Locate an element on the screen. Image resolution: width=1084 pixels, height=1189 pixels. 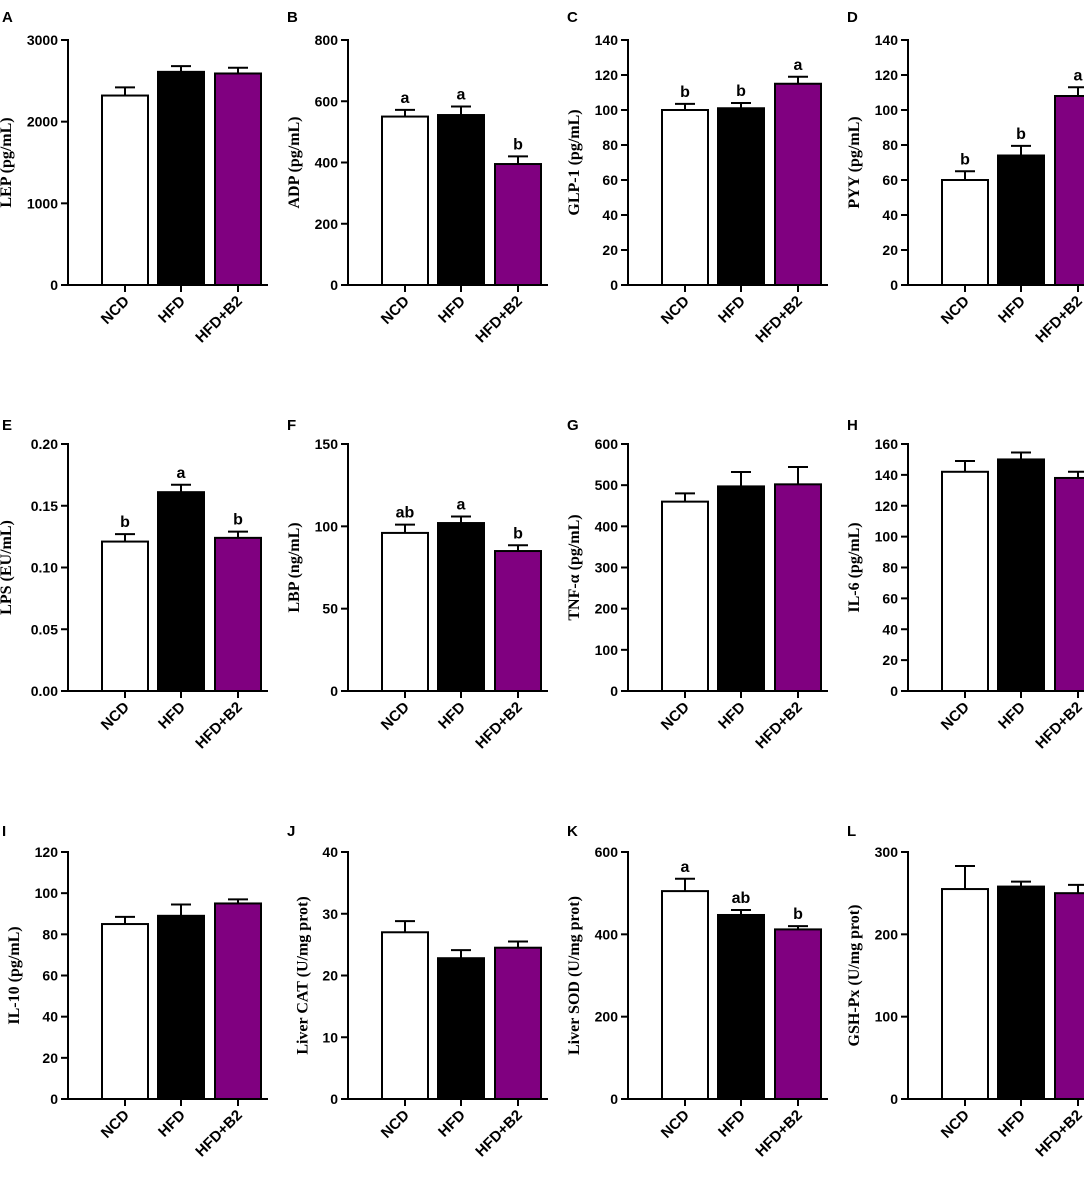
panel-a-category-label: NCD is located at coordinates (115, 310).